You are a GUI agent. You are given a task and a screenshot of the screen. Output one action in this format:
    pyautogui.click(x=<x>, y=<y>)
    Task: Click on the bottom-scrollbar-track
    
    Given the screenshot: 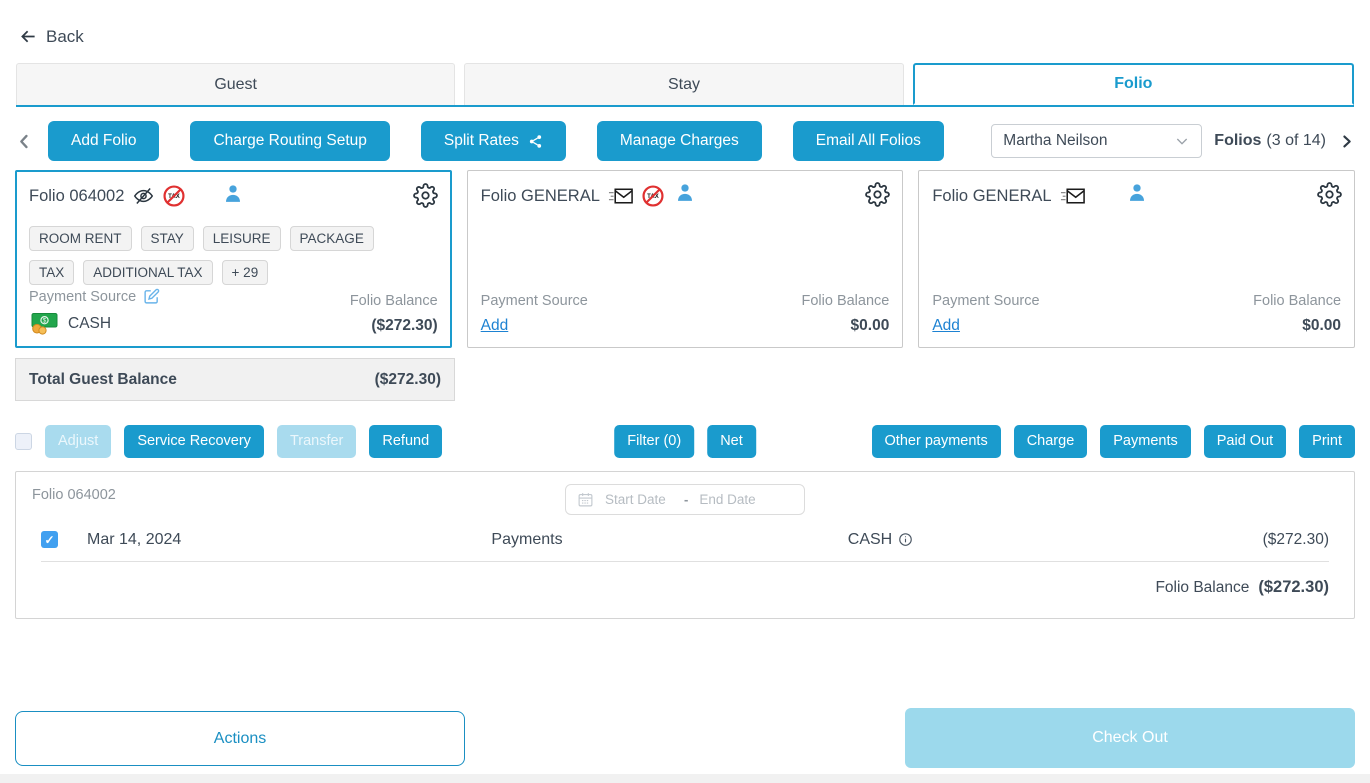 What is the action you would take?
    pyautogui.click(x=685, y=778)
    